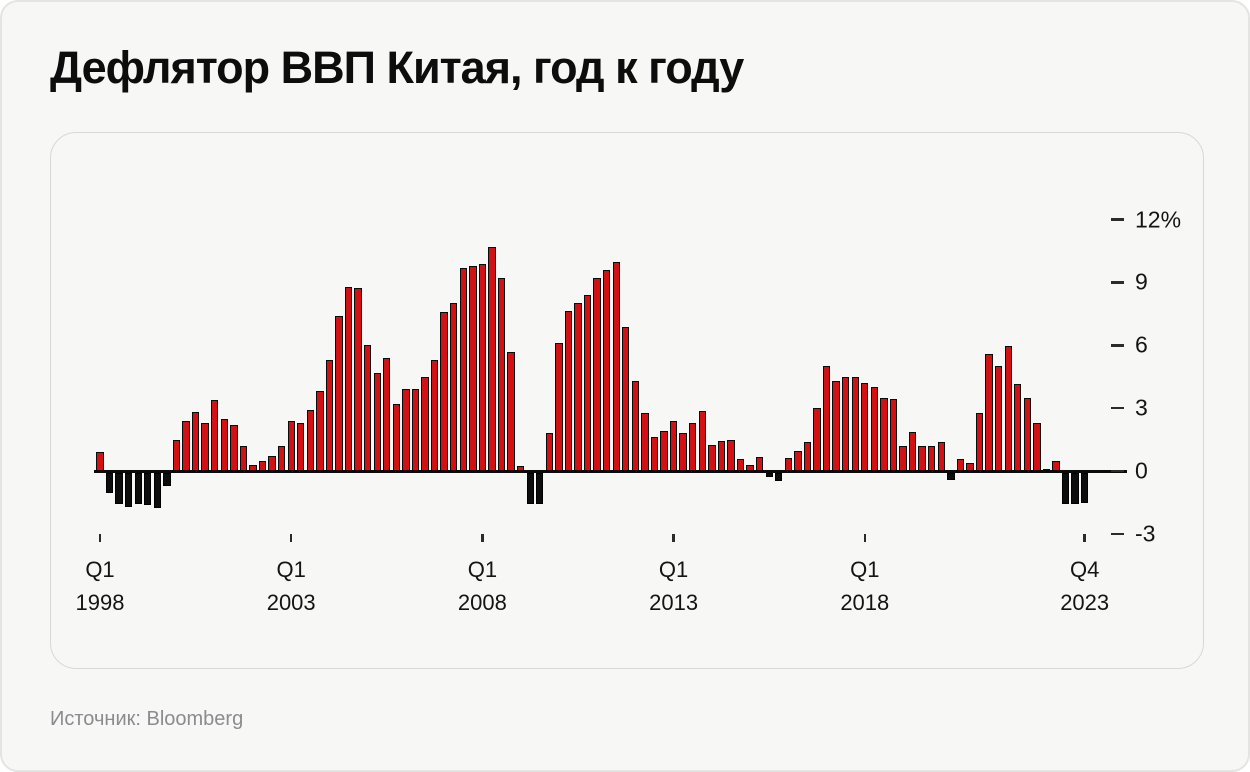  I want to click on y-tick-label: -3, so click(1145, 533).